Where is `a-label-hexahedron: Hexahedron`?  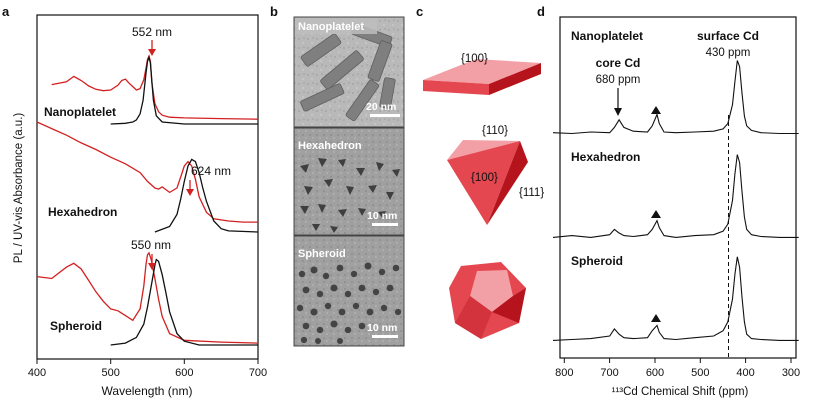 a-label-hexahedron: Hexahedron is located at coordinates (82, 212).